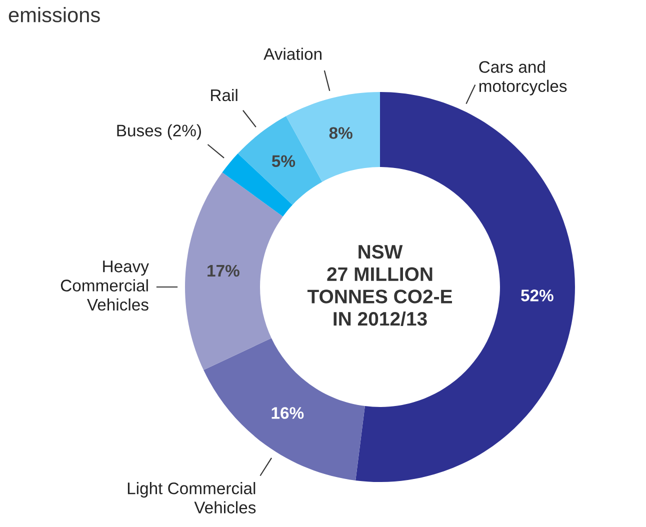  Describe the element at coordinates (104, 285) in the screenshot. I see `slice-label: Heavy Commercial Vehicles` at that location.